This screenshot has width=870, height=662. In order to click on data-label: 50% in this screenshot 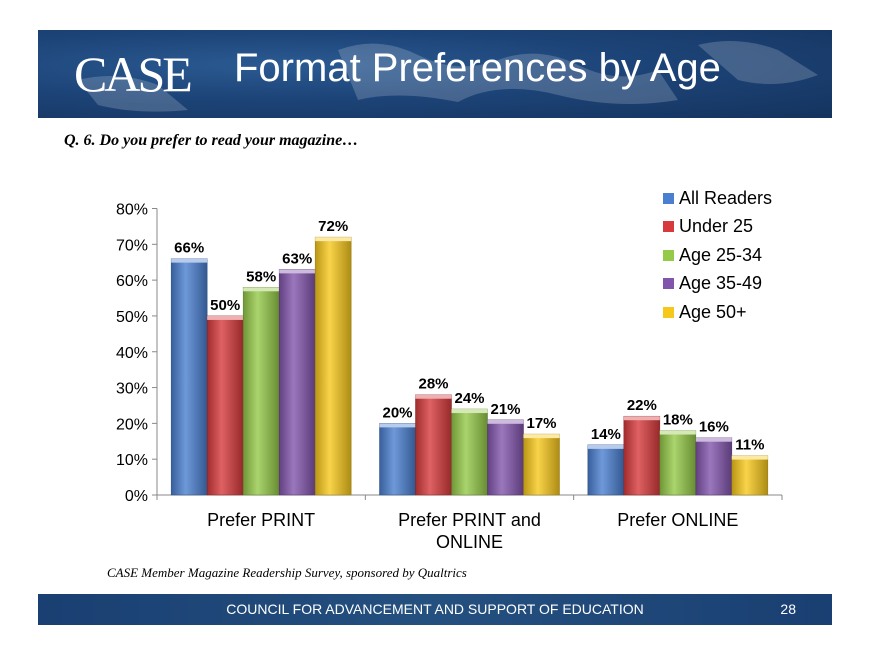, I will do `click(225, 305)`.